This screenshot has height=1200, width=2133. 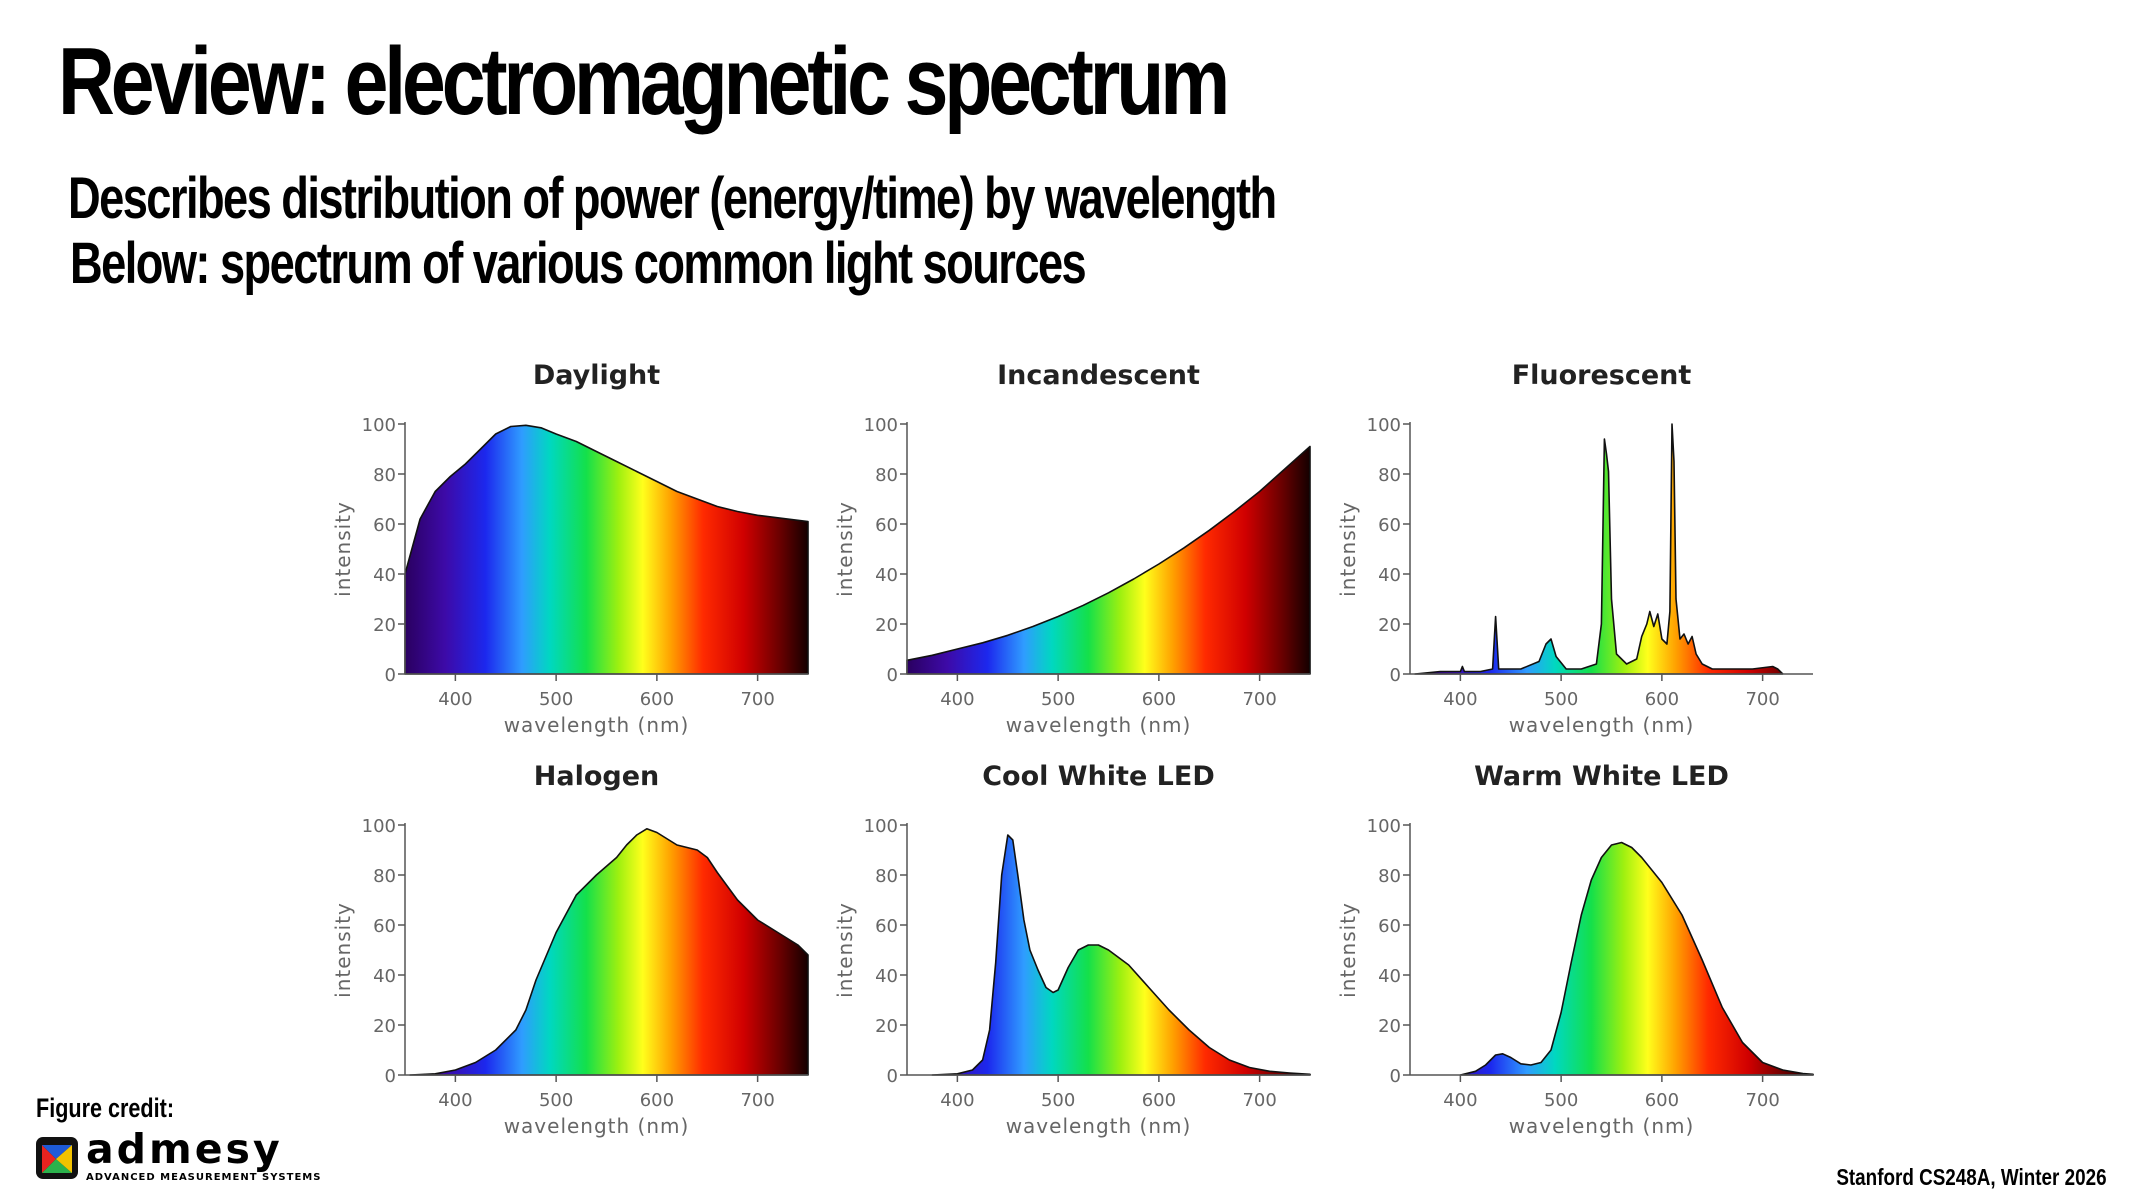 I want to click on x-tick-label-cool-white-led: 700, so click(x=1259, y=1100).